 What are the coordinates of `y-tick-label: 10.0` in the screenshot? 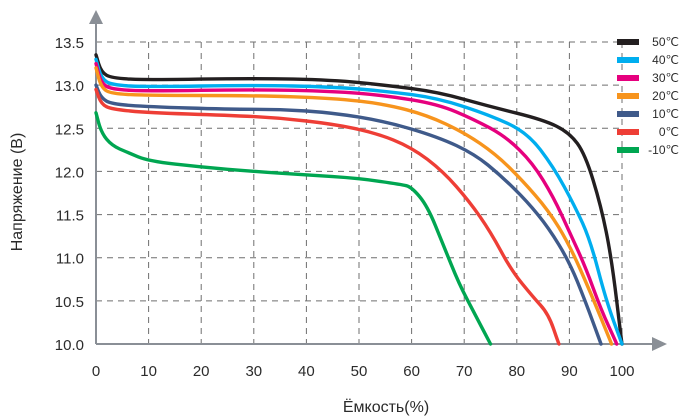 It's located at (69, 345).